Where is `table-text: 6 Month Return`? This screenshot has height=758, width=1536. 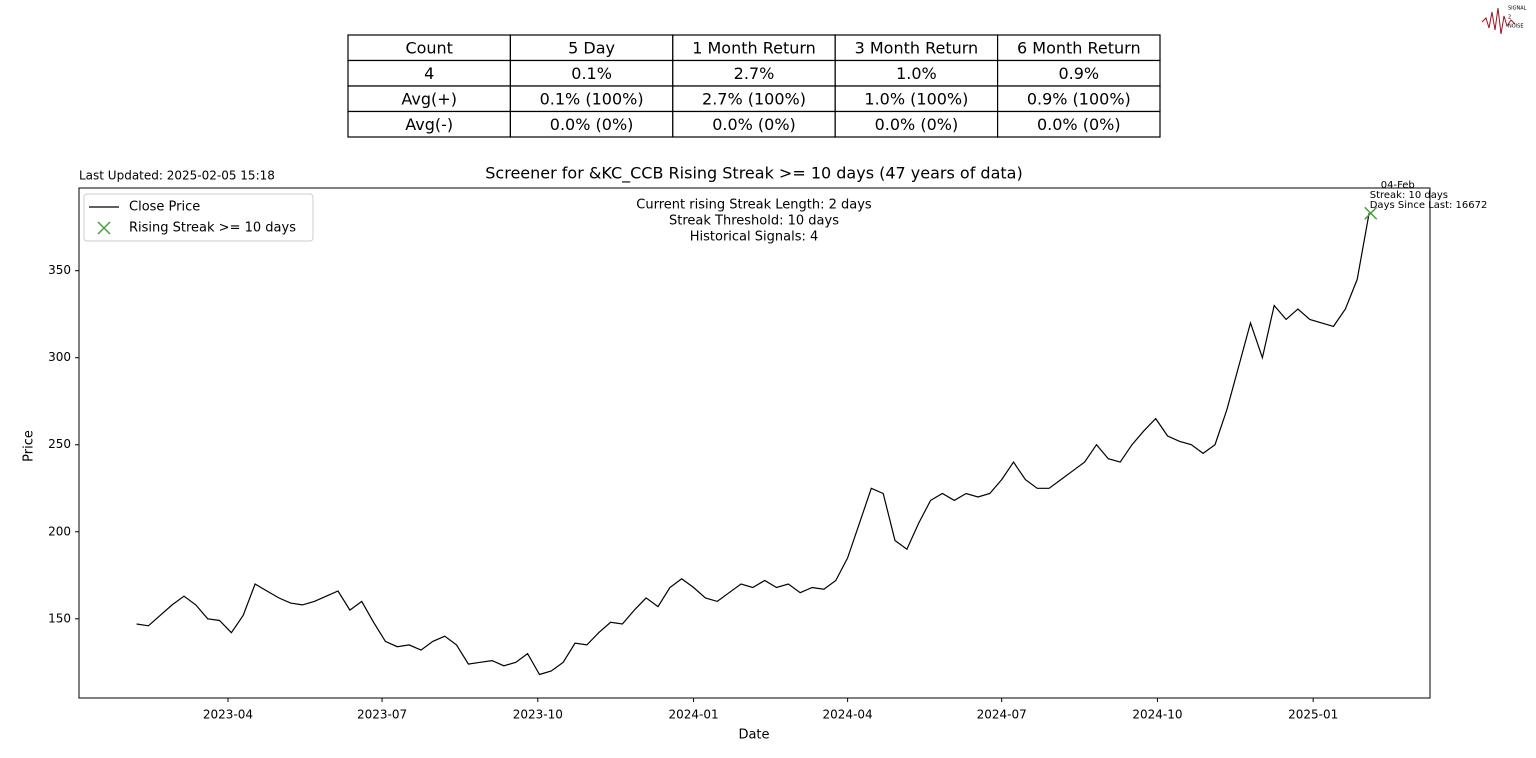 table-text: 6 Month Return is located at coordinates (1079, 47).